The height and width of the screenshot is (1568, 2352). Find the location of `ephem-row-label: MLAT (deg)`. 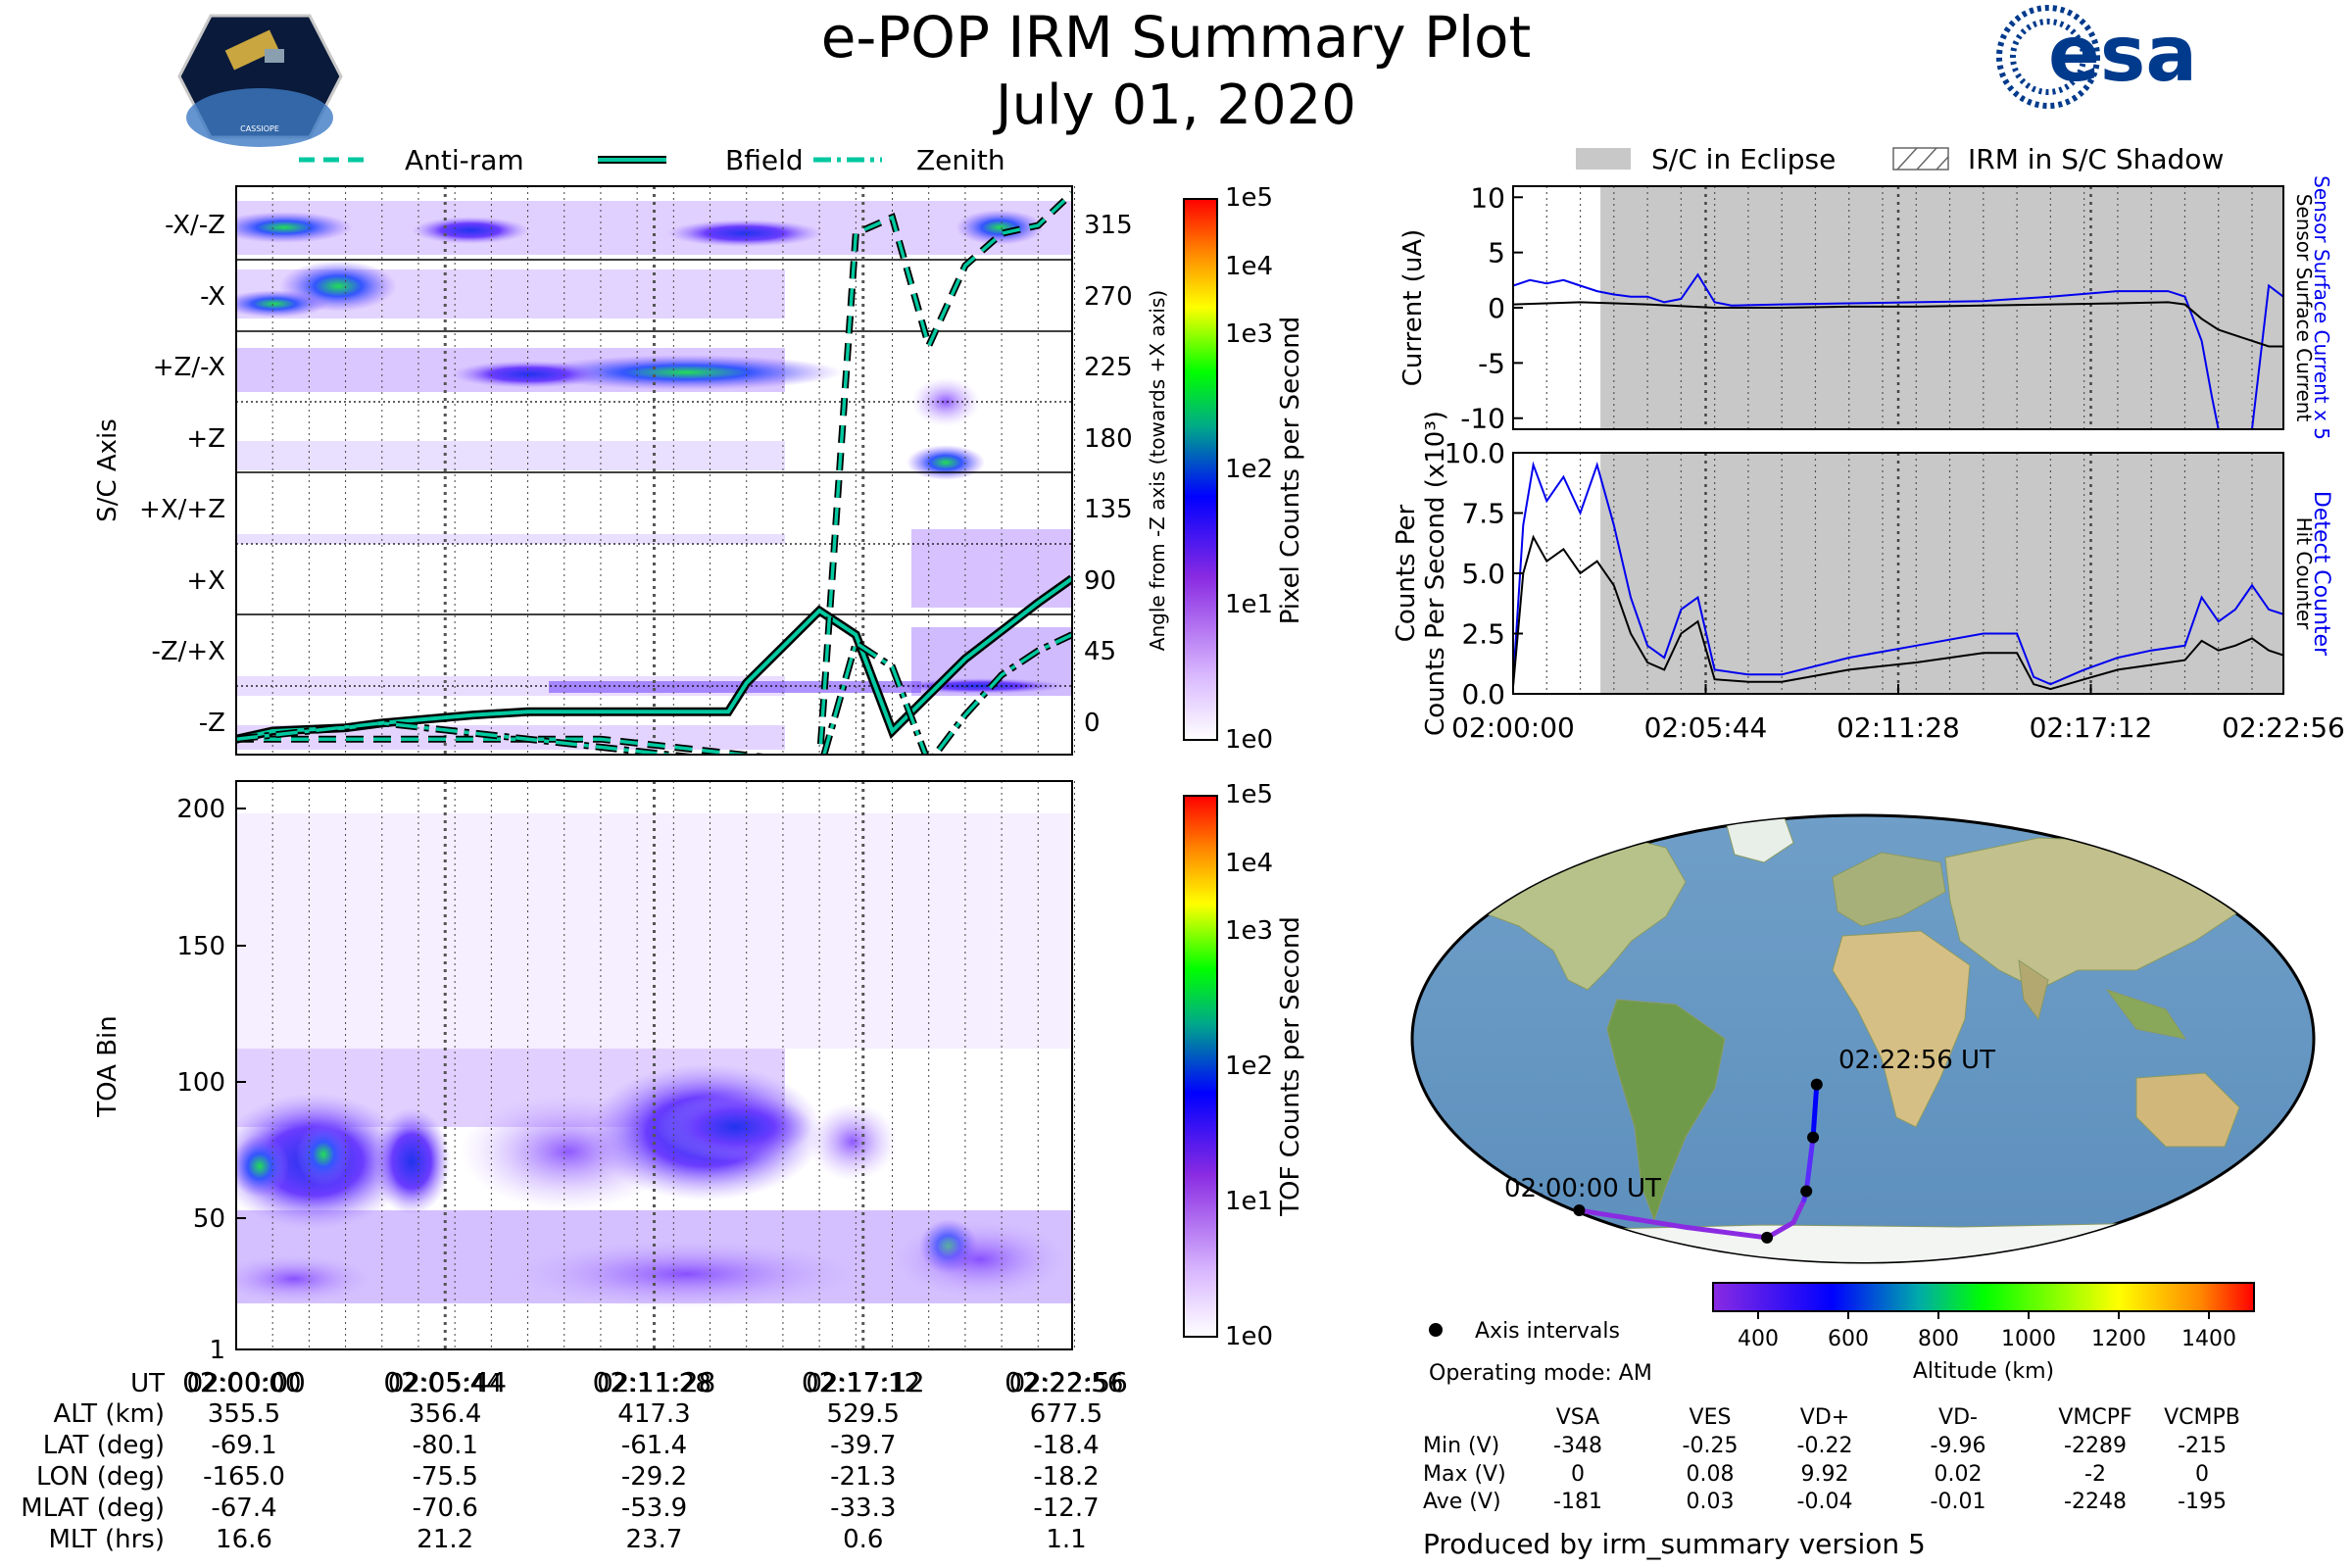

ephem-row-label: MLAT (deg) is located at coordinates (93, 1508).